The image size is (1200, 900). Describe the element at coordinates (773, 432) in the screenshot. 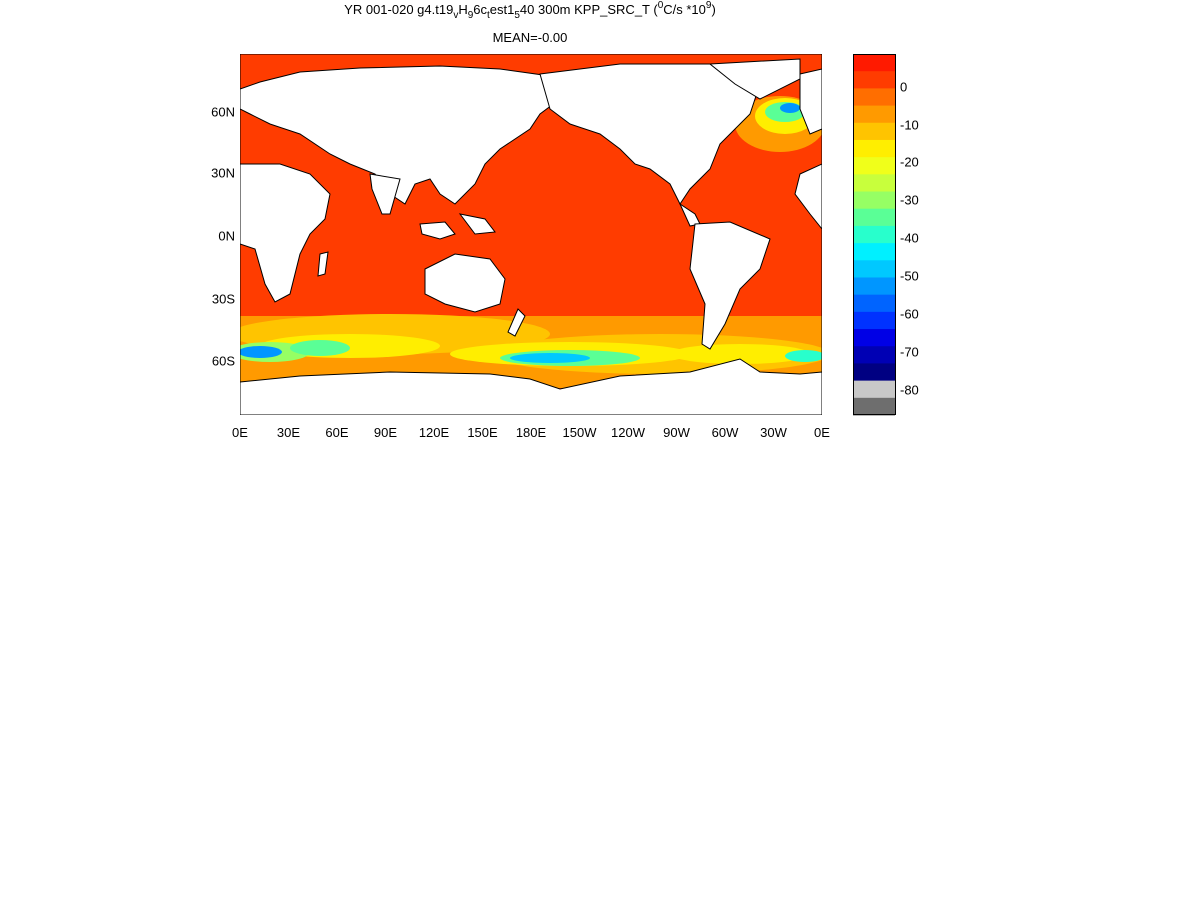

I see `x-tick-label: 30W` at that location.